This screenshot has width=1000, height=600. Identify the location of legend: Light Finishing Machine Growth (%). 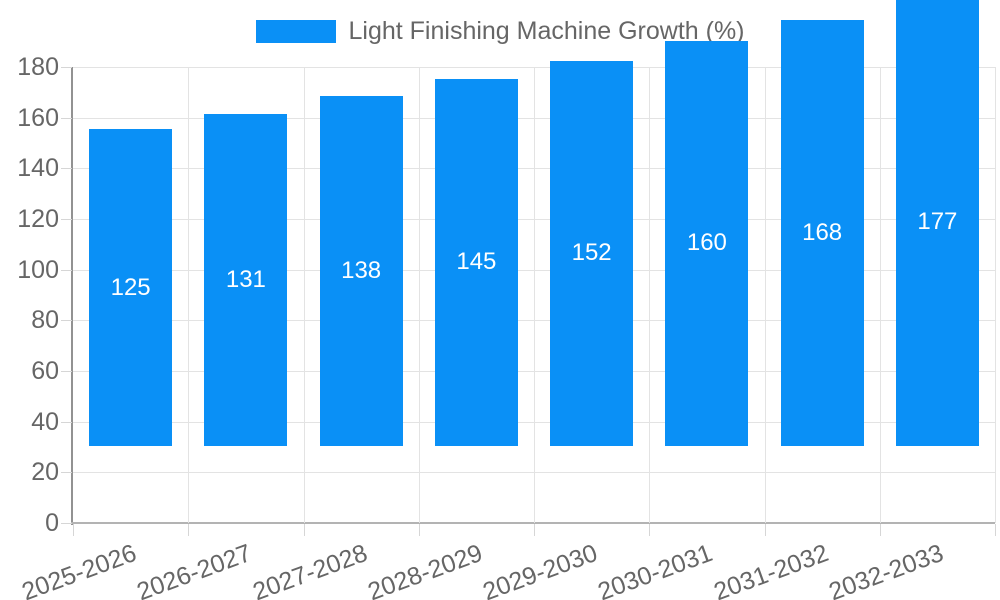
(500, 31).